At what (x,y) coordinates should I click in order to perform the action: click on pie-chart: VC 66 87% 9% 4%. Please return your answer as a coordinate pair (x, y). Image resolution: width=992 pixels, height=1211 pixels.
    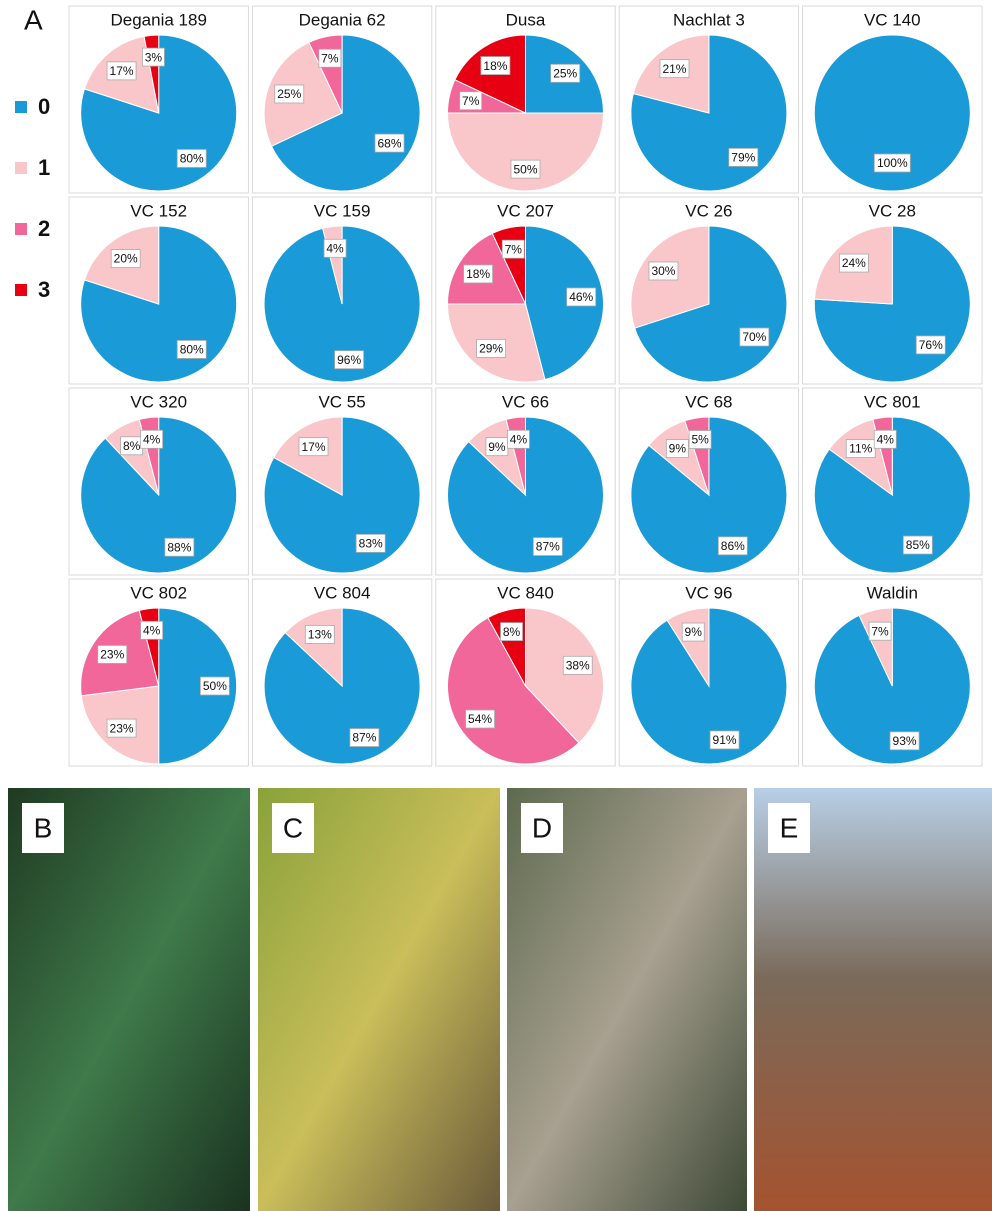
    Looking at the image, I should click on (525, 481).